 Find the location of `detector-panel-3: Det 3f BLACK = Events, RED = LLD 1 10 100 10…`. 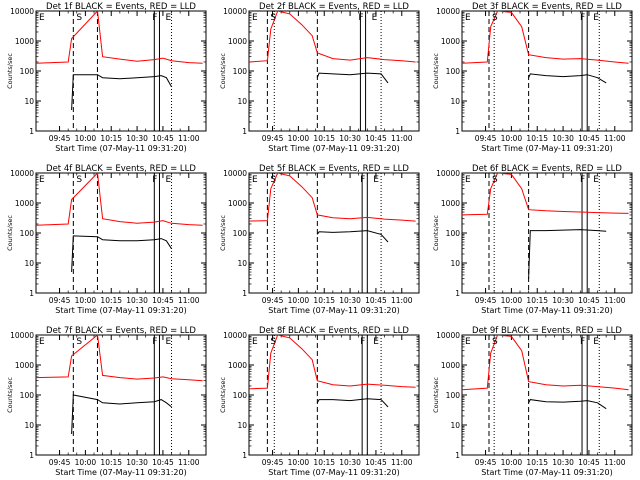

detector-panel-3: Det 3f BLACK = Events, RED = LLD 1 10 100 10… is located at coordinates (532, 77).